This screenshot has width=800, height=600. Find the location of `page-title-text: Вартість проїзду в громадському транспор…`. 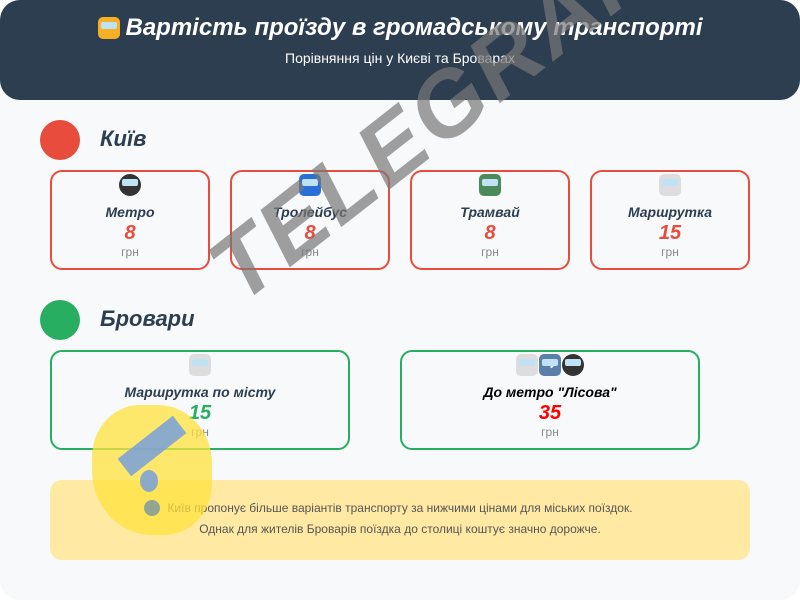

page-title-text: Вартість проїзду в громадському транспор… is located at coordinates (414, 27).